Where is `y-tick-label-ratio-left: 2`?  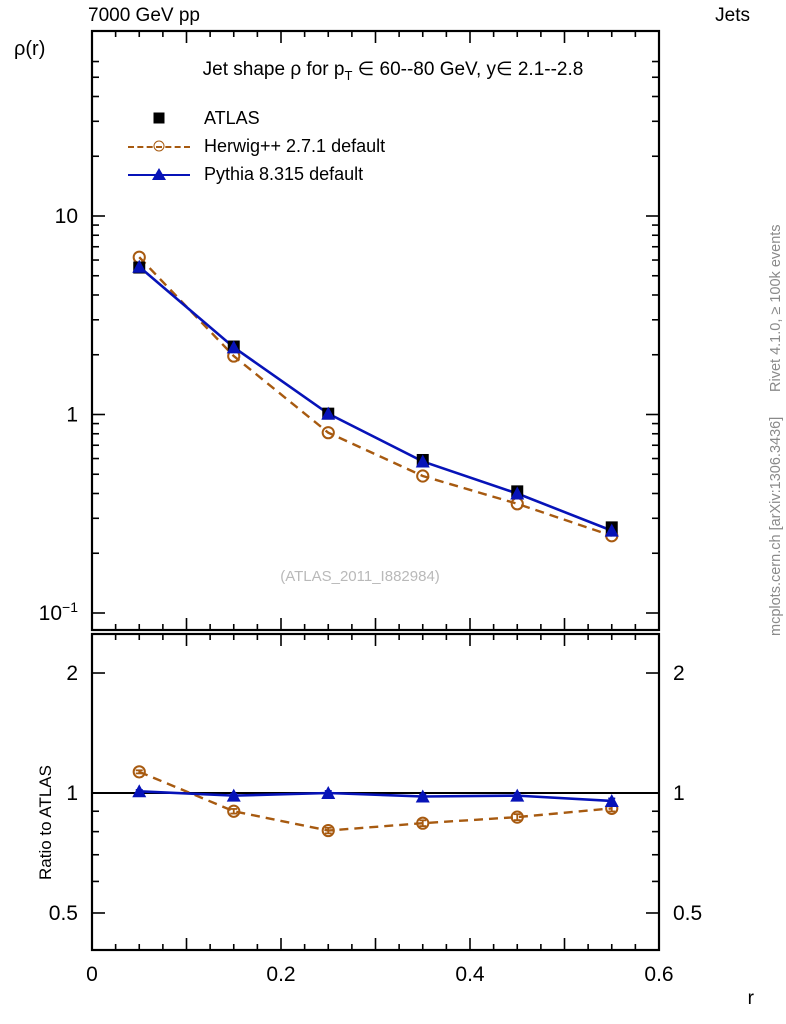 y-tick-label-ratio-left: 2 is located at coordinates (72, 673).